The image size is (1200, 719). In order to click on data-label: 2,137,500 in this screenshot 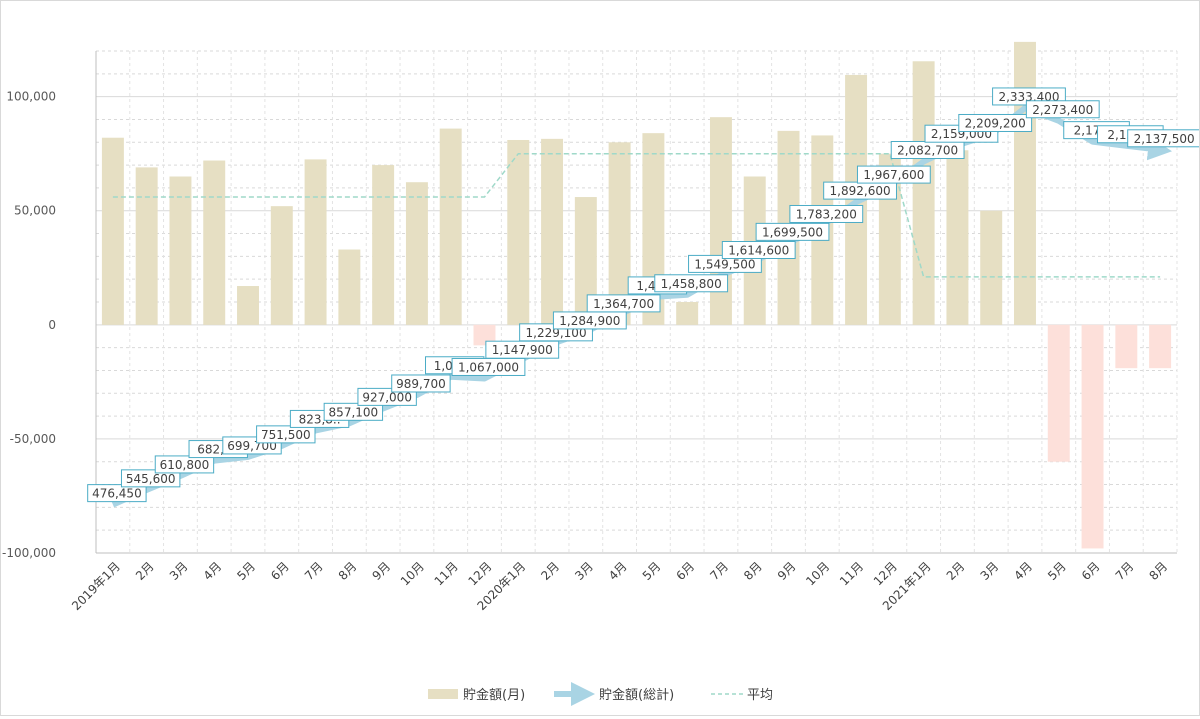, I will do `click(1163, 138)`.